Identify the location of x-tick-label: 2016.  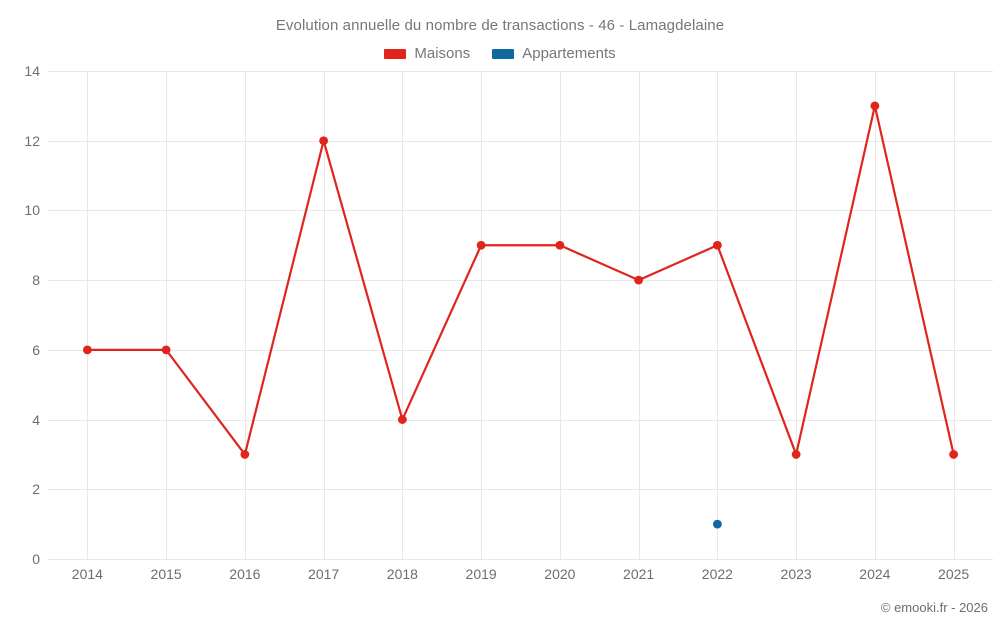
(245, 574).